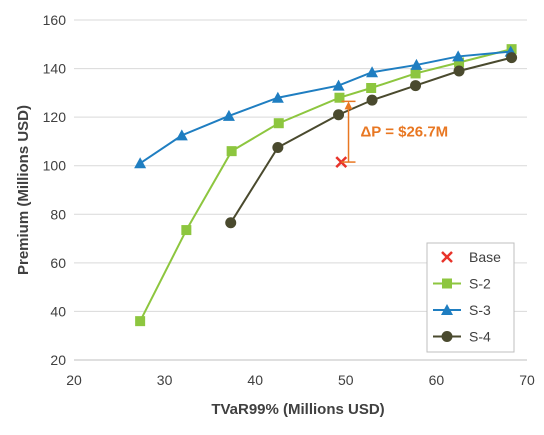 The width and height of the screenshot is (544, 435). I want to click on legend-marker-base, so click(447, 257).